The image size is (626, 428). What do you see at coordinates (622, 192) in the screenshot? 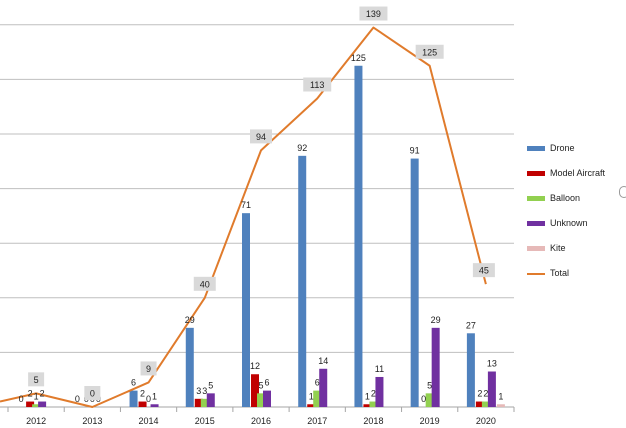
I see `scroll-handle` at bounding box center [622, 192].